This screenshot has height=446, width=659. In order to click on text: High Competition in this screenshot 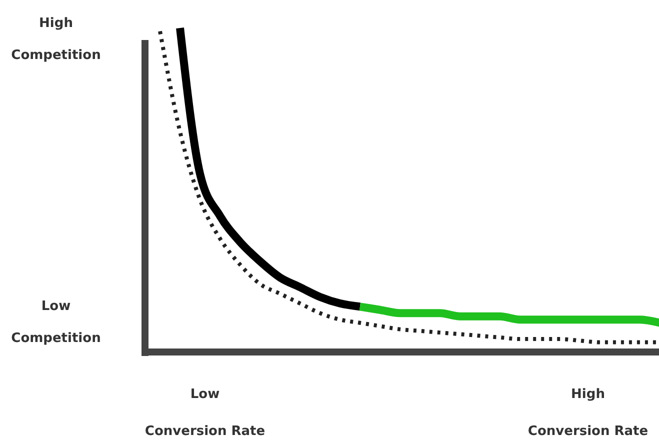, I will do `click(56, 39)`.